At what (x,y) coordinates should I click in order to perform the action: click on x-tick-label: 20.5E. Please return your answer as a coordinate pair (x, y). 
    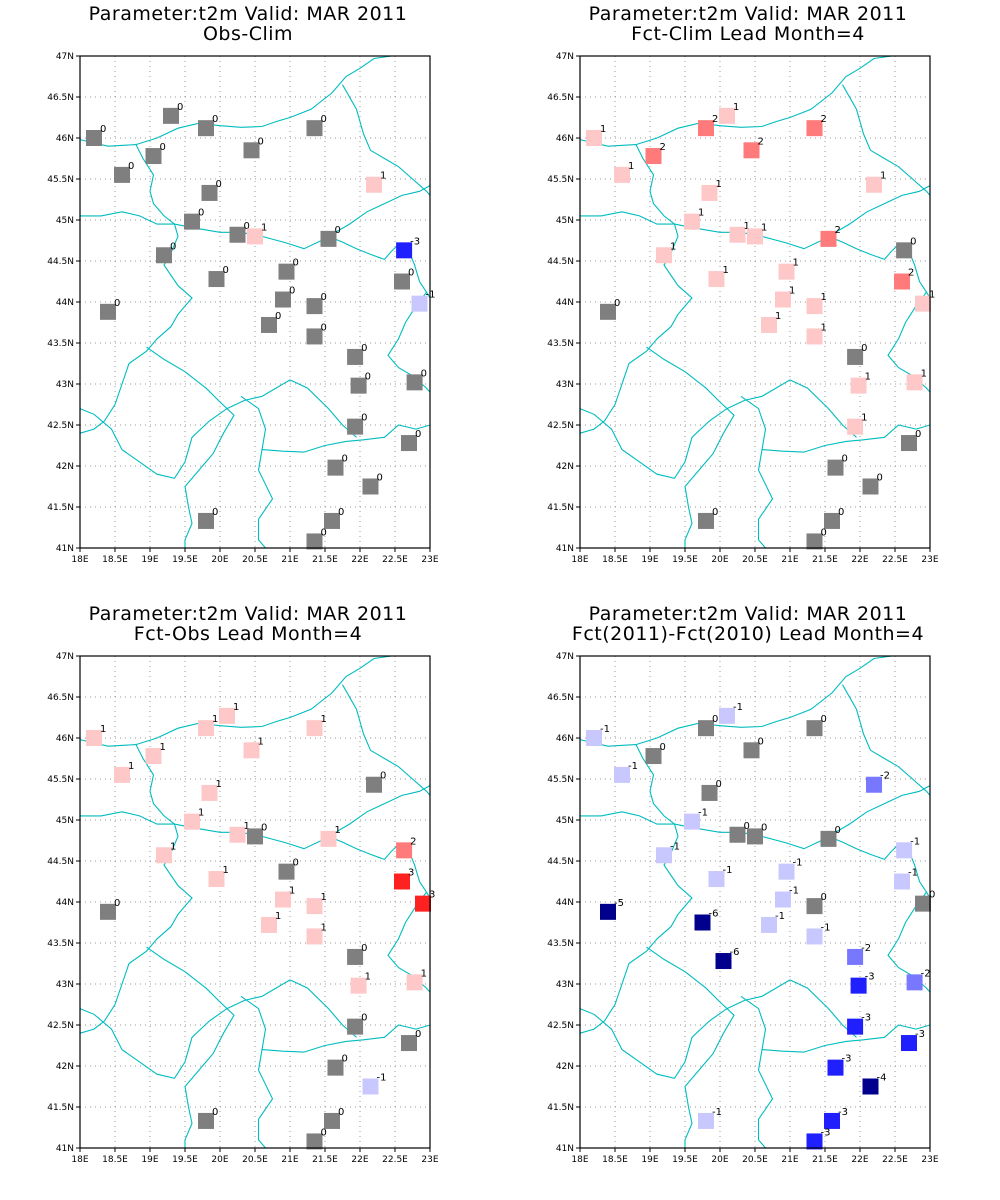
    Looking at the image, I should click on (755, 1160).